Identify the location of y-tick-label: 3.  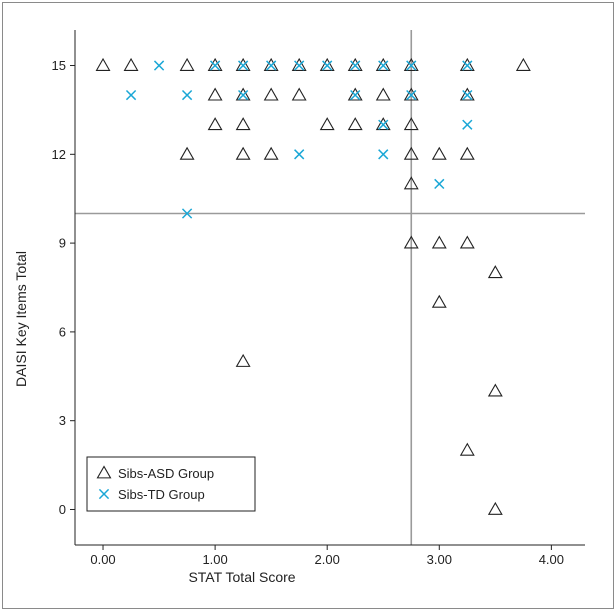
(62, 420).